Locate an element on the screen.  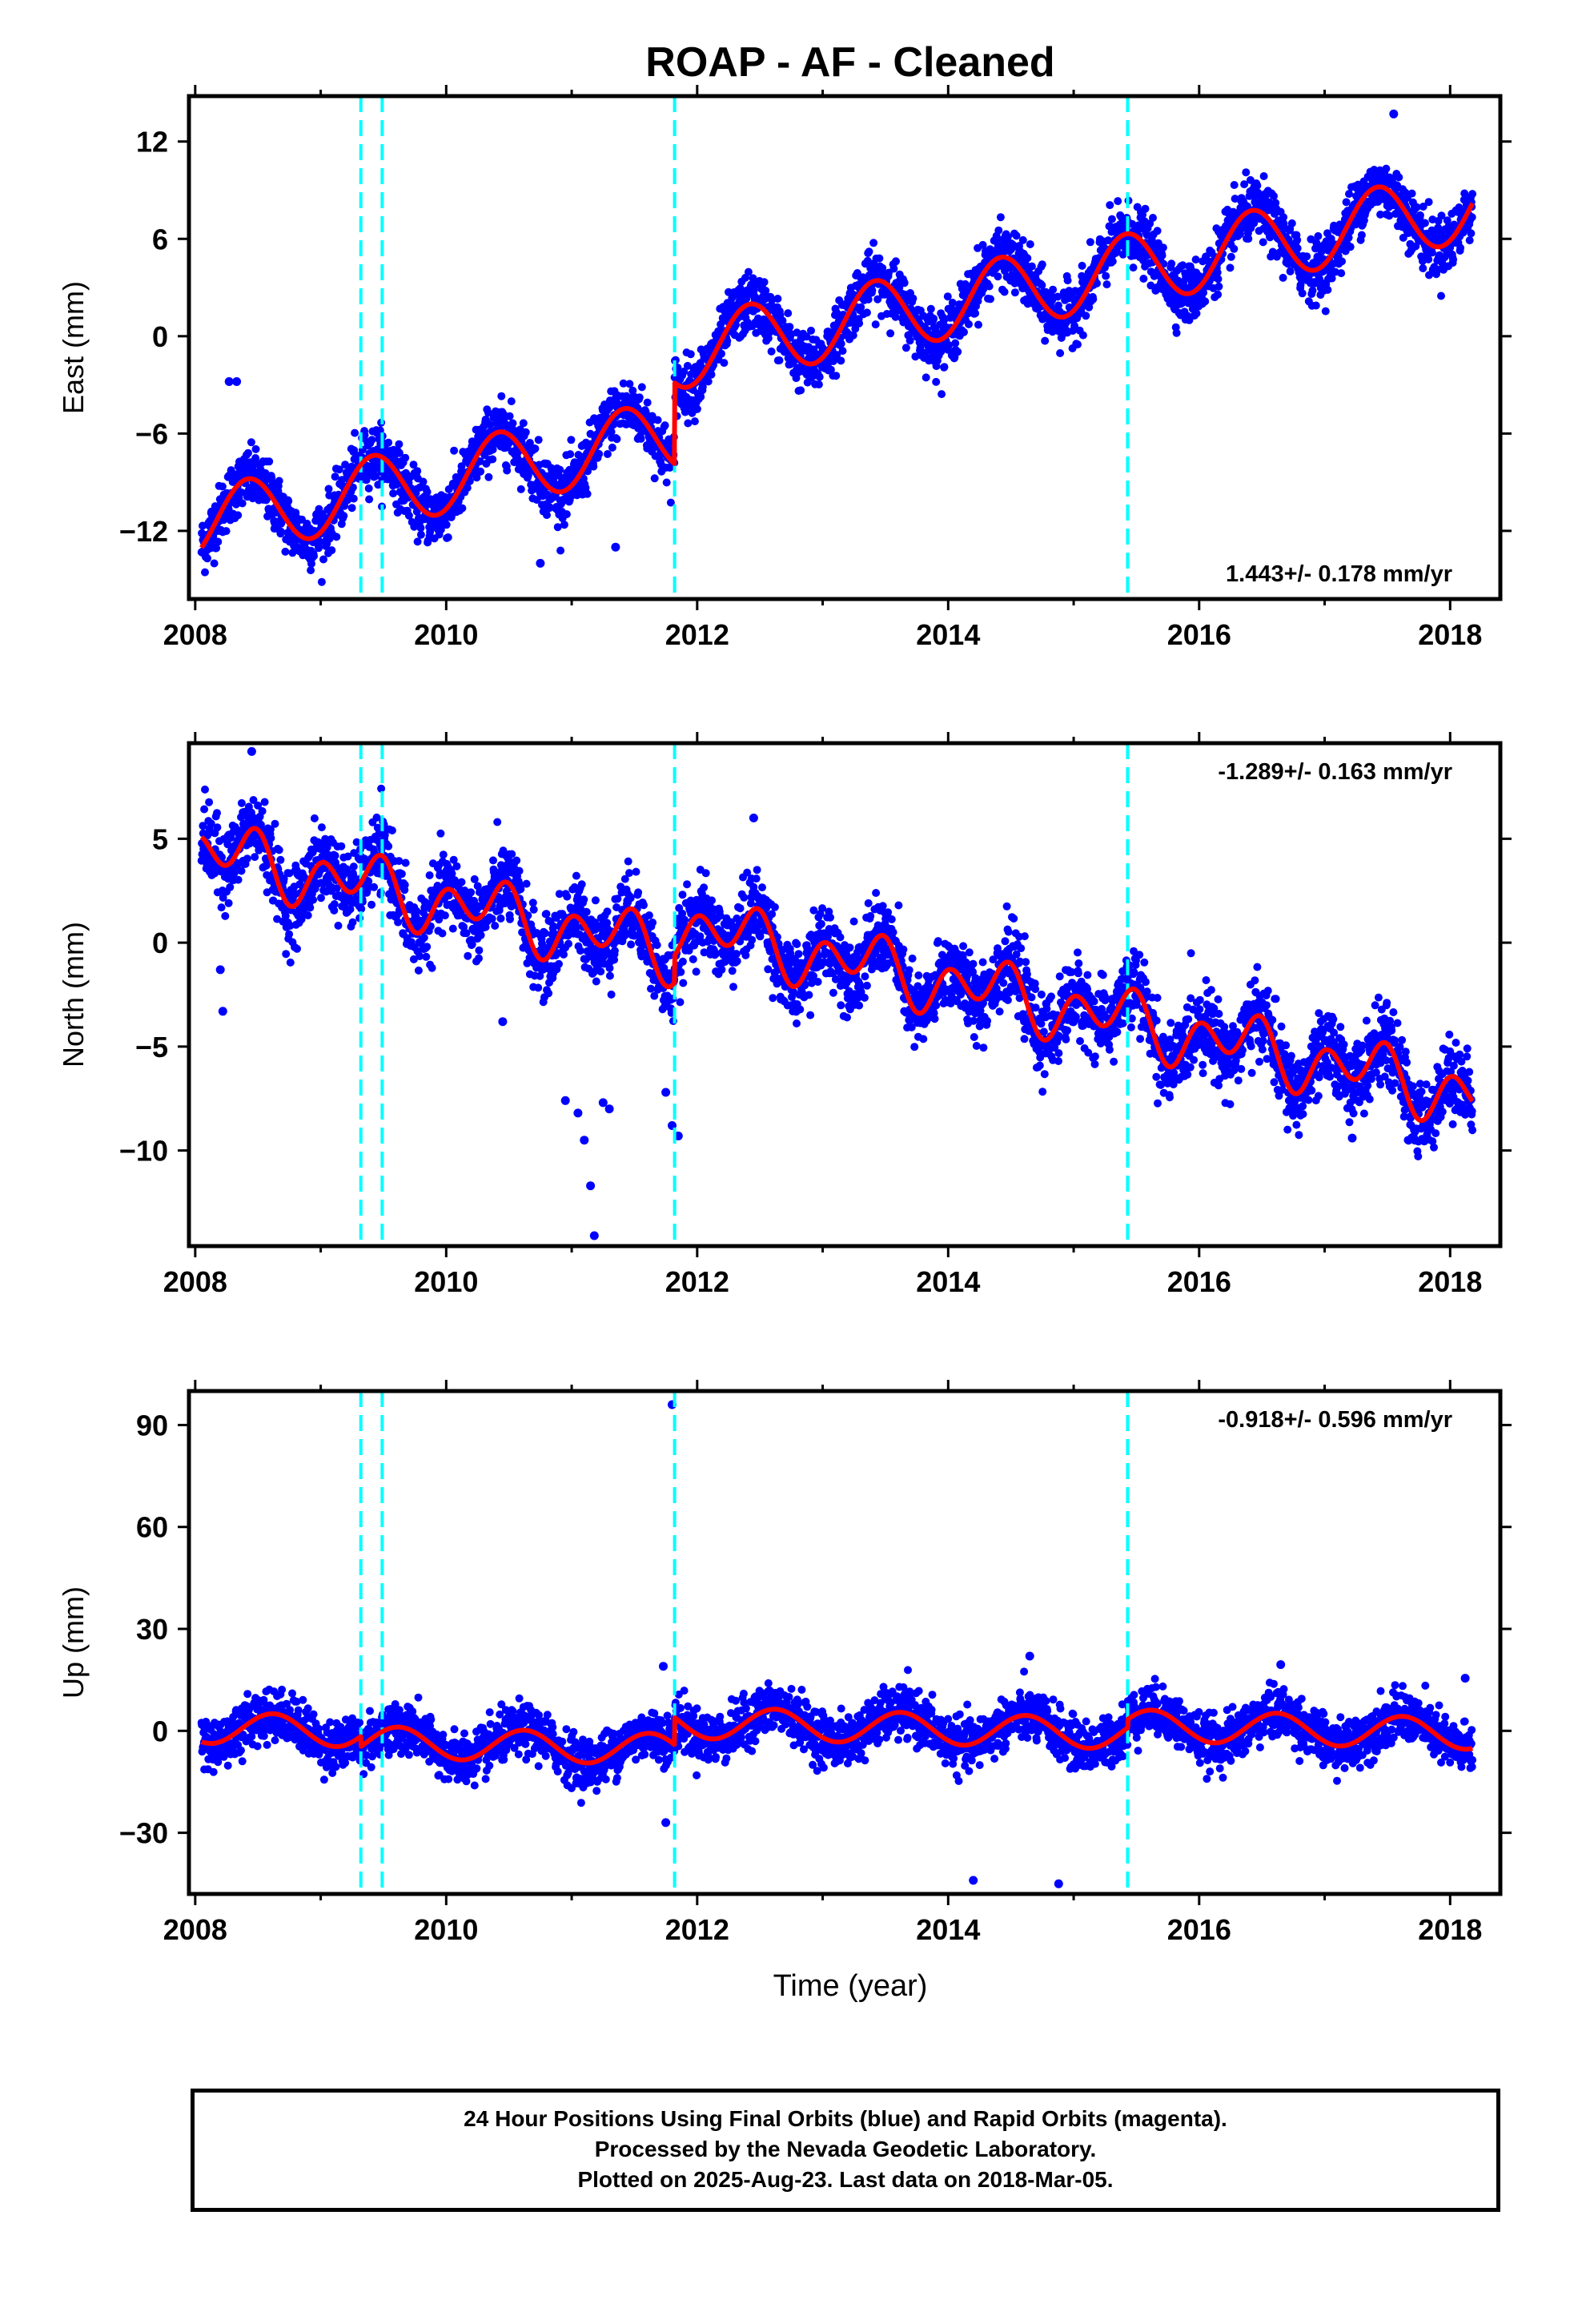
rate-label: 1.443+/- 0.178 mm/yr is located at coordinates (1339, 574).